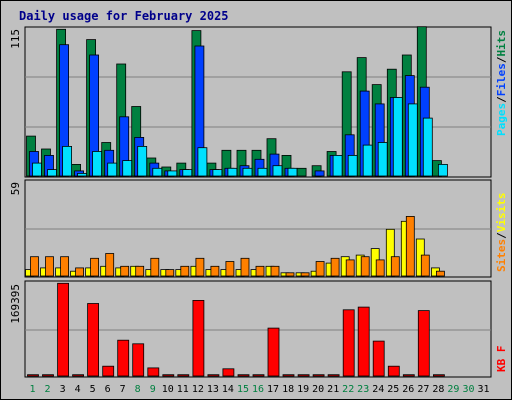 The image size is (512, 400). I want to click on x-tick-label-8: 8, so click(138, 389).